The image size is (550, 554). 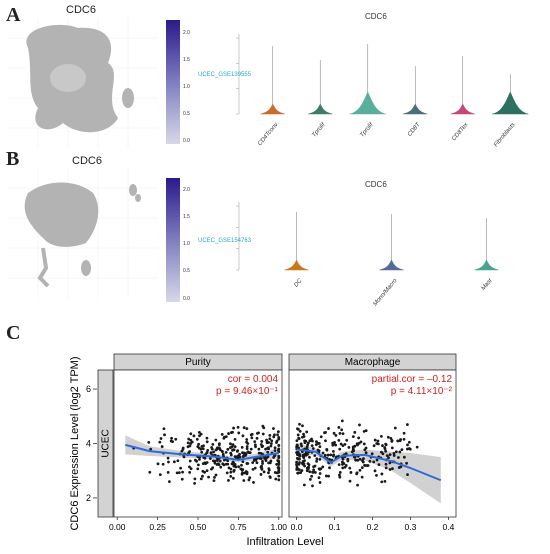 What do you see at coordinates (247, 391) in the screenshot?
I see `correlation-annotation: p = 9.46×10⁻¹` at bounding box center [247, 391].